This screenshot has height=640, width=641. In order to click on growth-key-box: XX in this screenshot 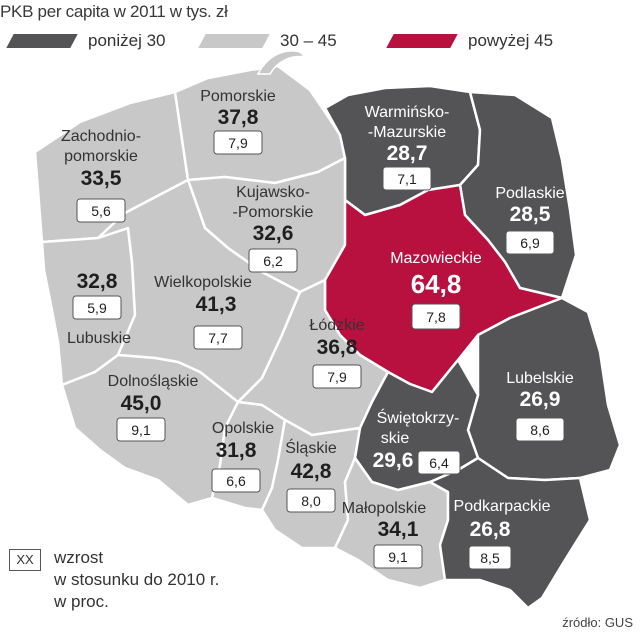, I will do `click(25, 560)`.